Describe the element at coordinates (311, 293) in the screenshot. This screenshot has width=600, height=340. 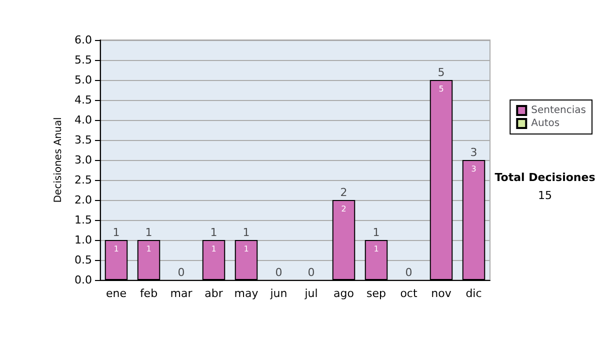
I see `x-tick-label: jul` at that location.